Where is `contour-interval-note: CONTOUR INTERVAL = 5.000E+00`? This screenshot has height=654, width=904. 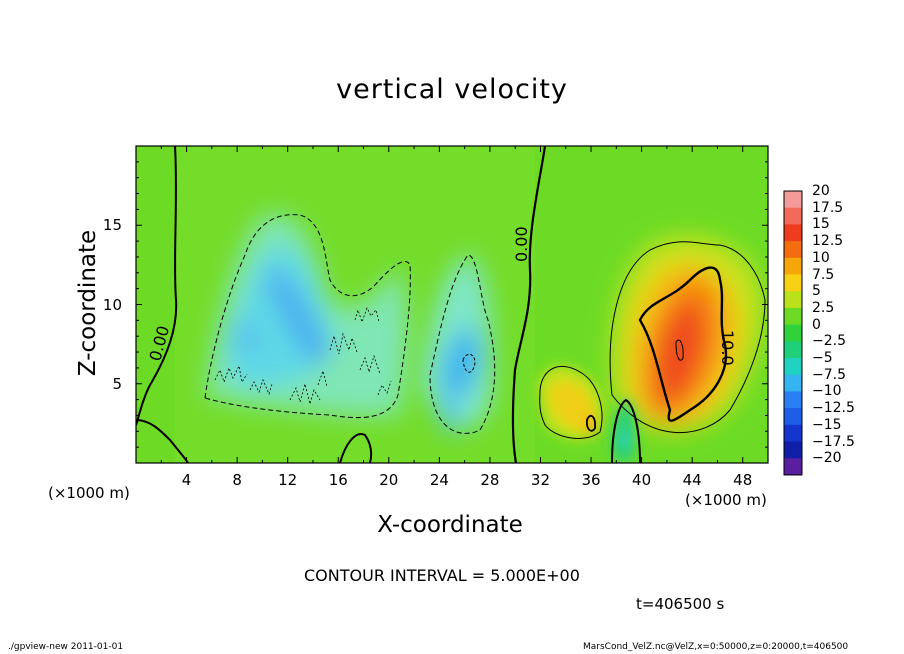 contour-interval-note: CONTOUR INTERVAL = 5.000E+00 is located at coordinates (442, 575).